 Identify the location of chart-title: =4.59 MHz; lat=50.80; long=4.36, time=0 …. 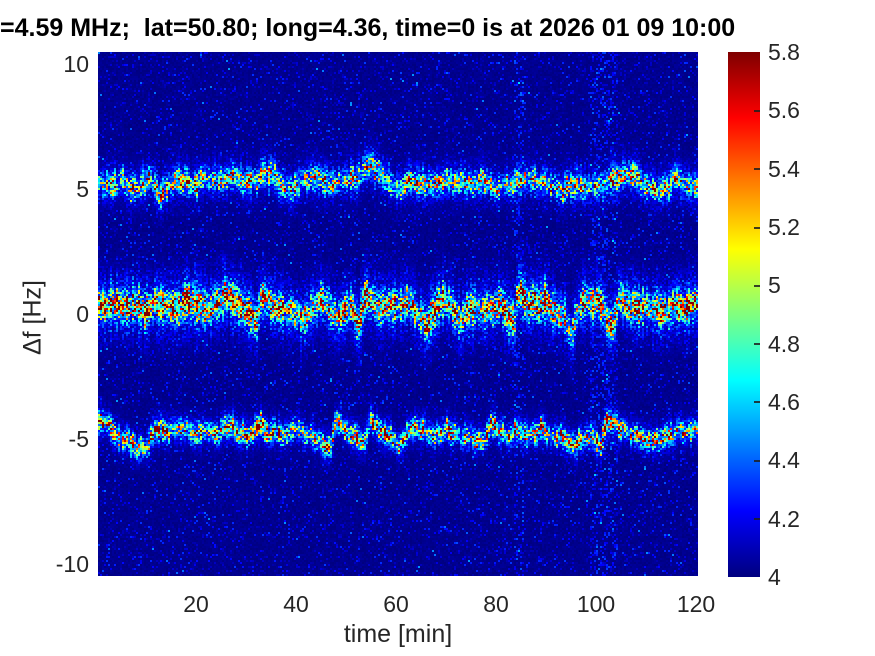
(368, 28).